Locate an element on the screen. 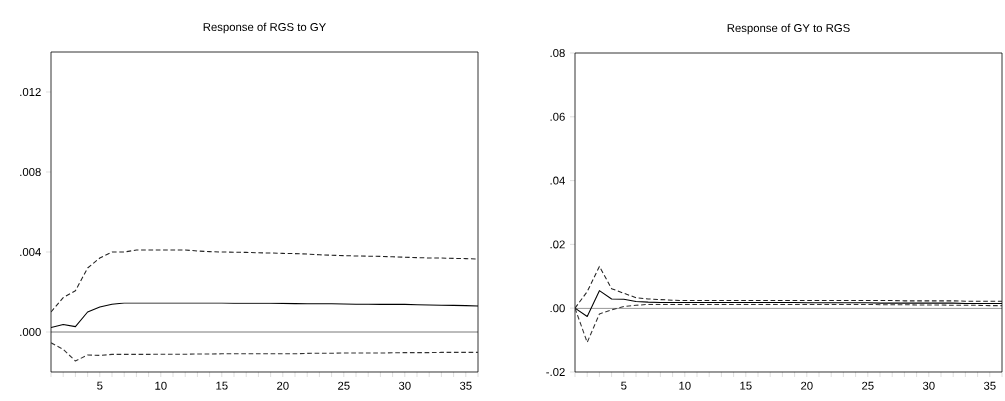  y-tick-label: .000 is located at coordinates (30, 332).